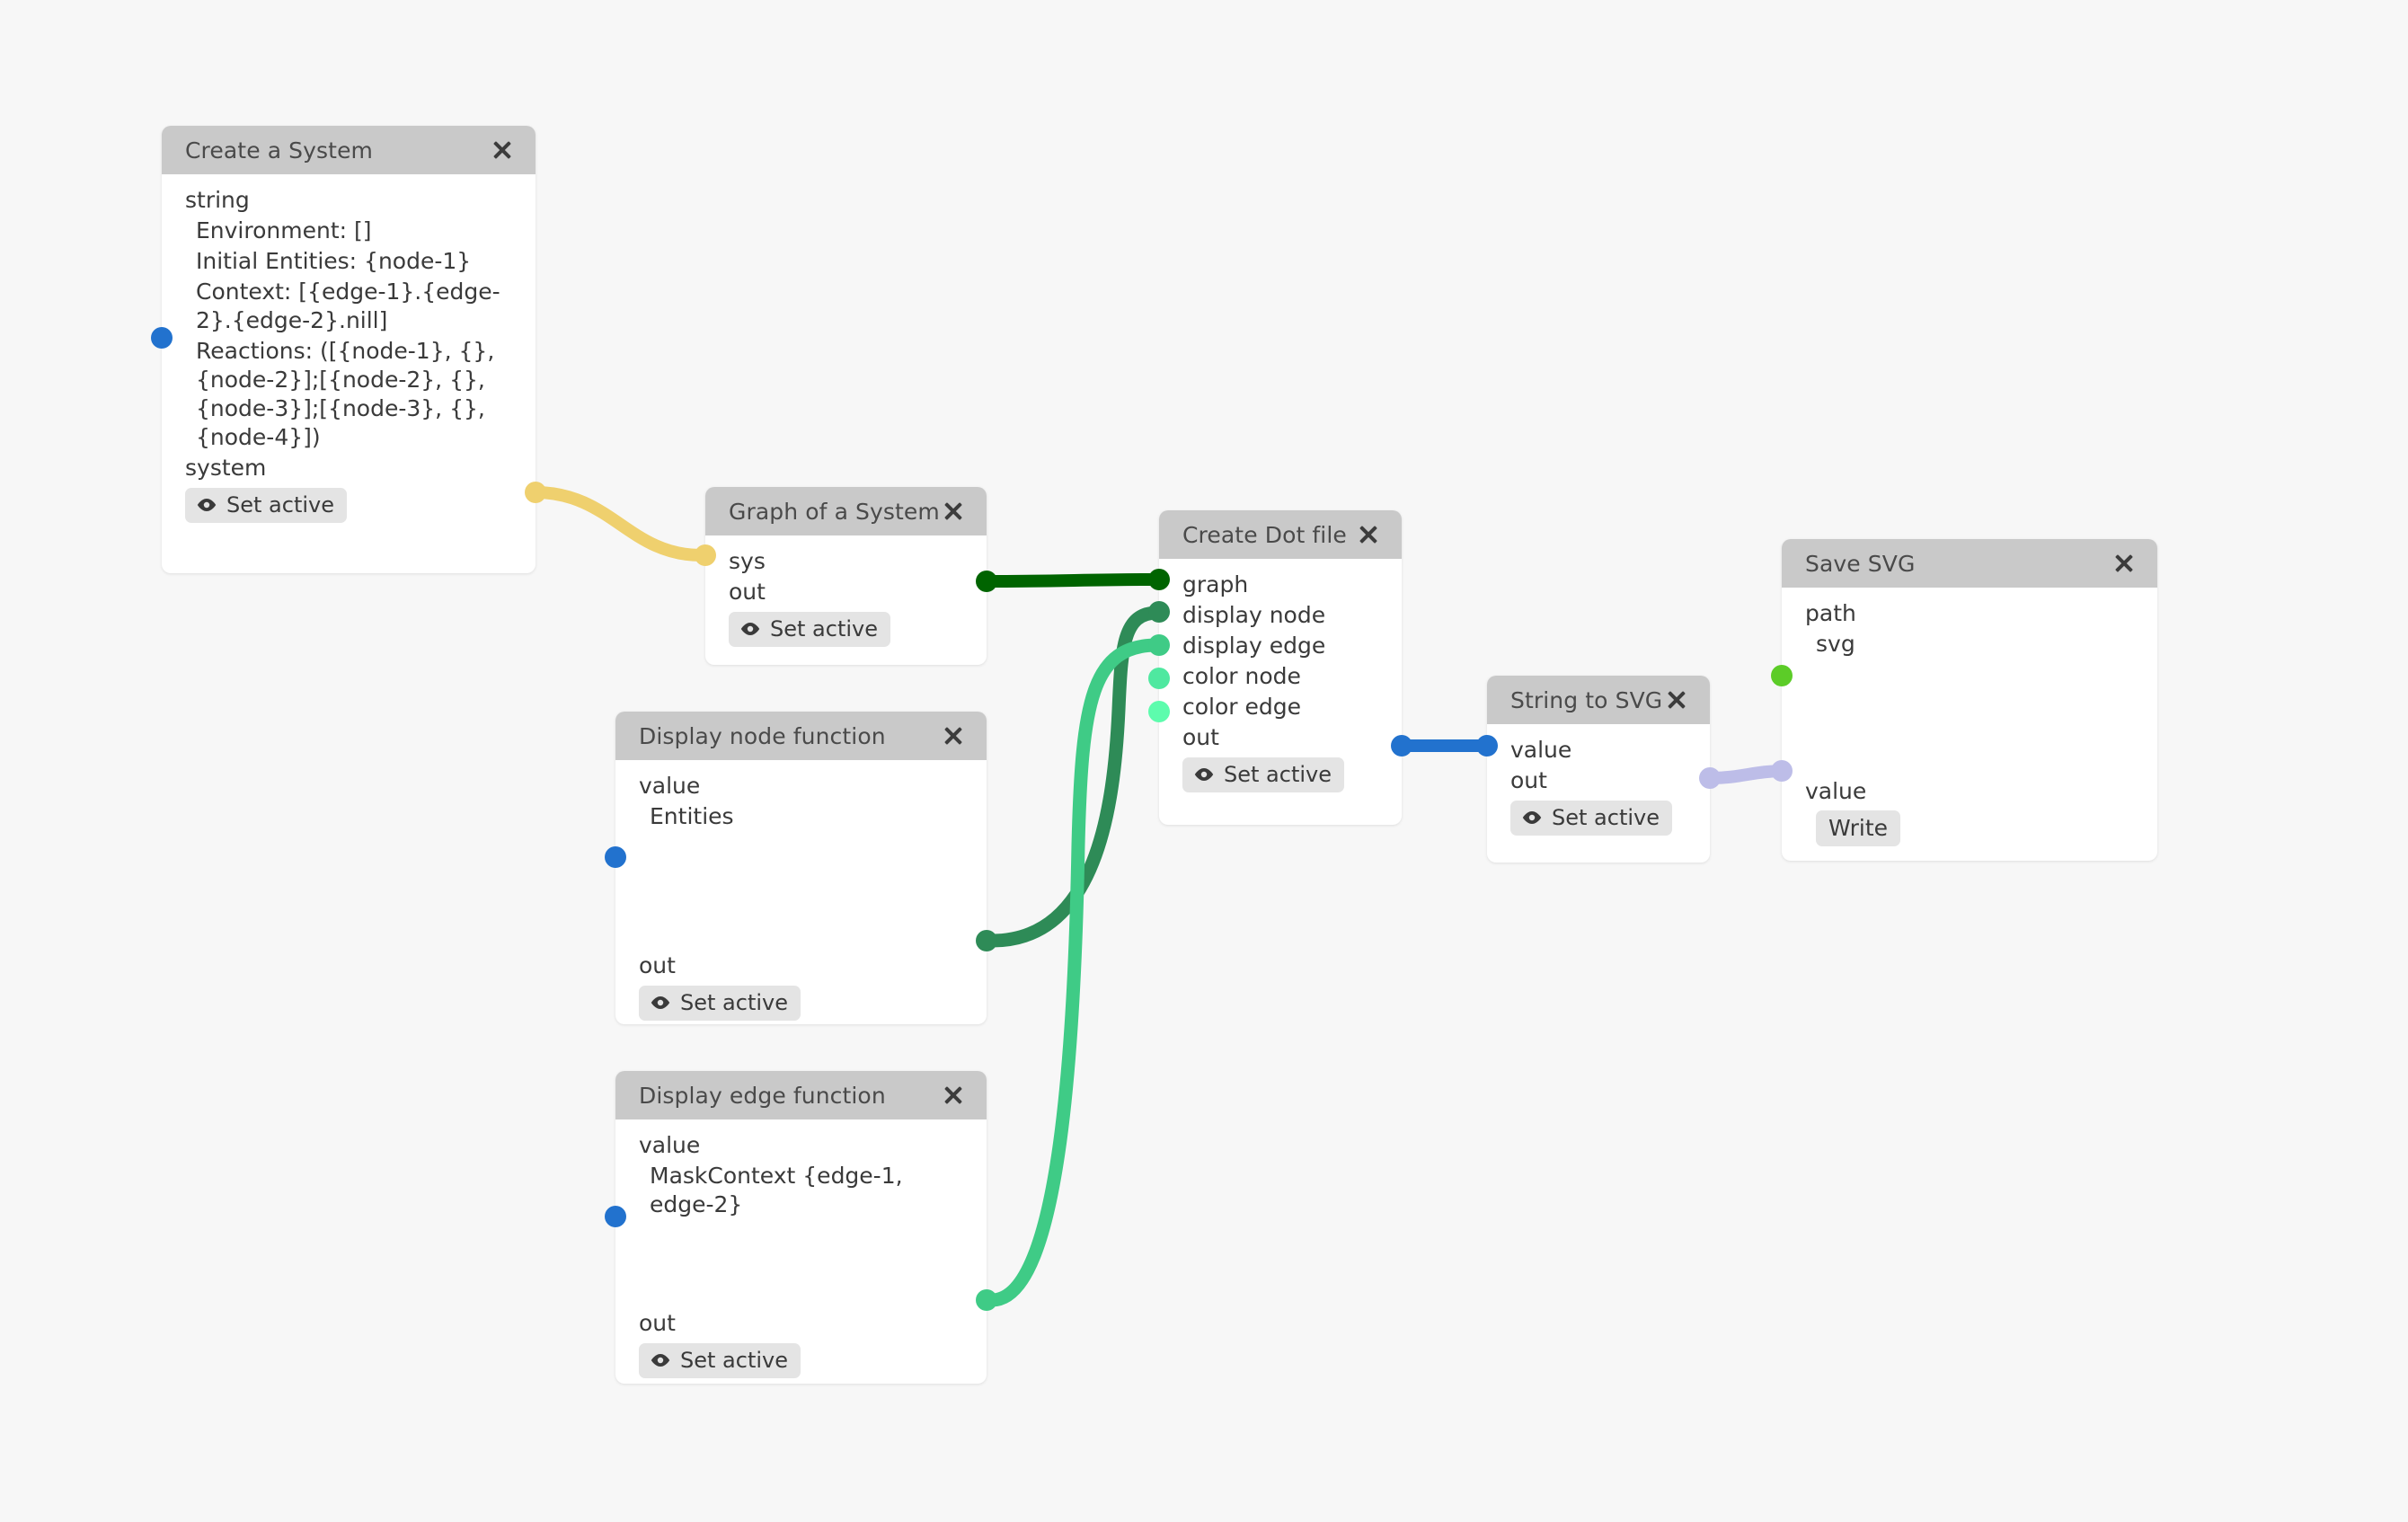 The height and width of the screenshot is (1522, 2408). Describe the element at coordinates (987, 581) in the screenshot. I see `port-graph-of-a-system-out-output` at that location.